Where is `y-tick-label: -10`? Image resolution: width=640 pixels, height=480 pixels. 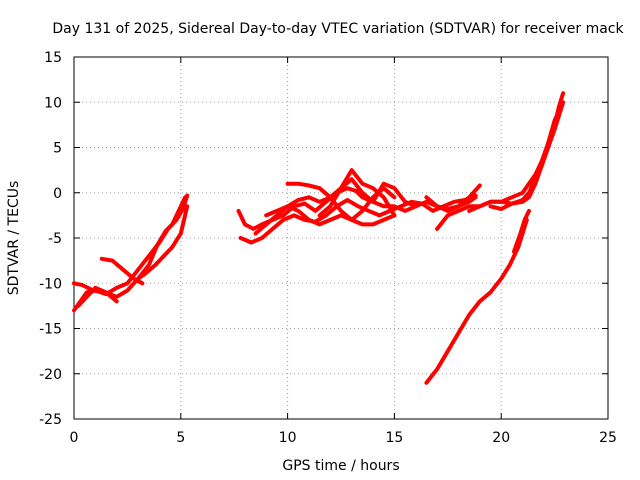
y-tick-label: -10 is located at coordinates (50, 284).